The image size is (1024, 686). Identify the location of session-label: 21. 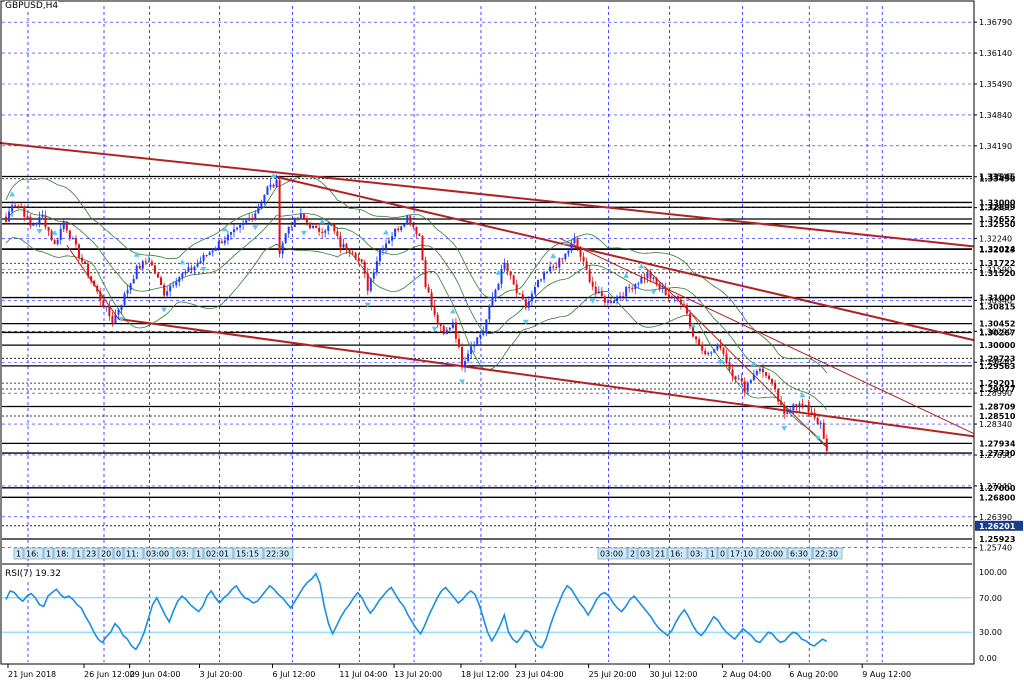
(660, 554).